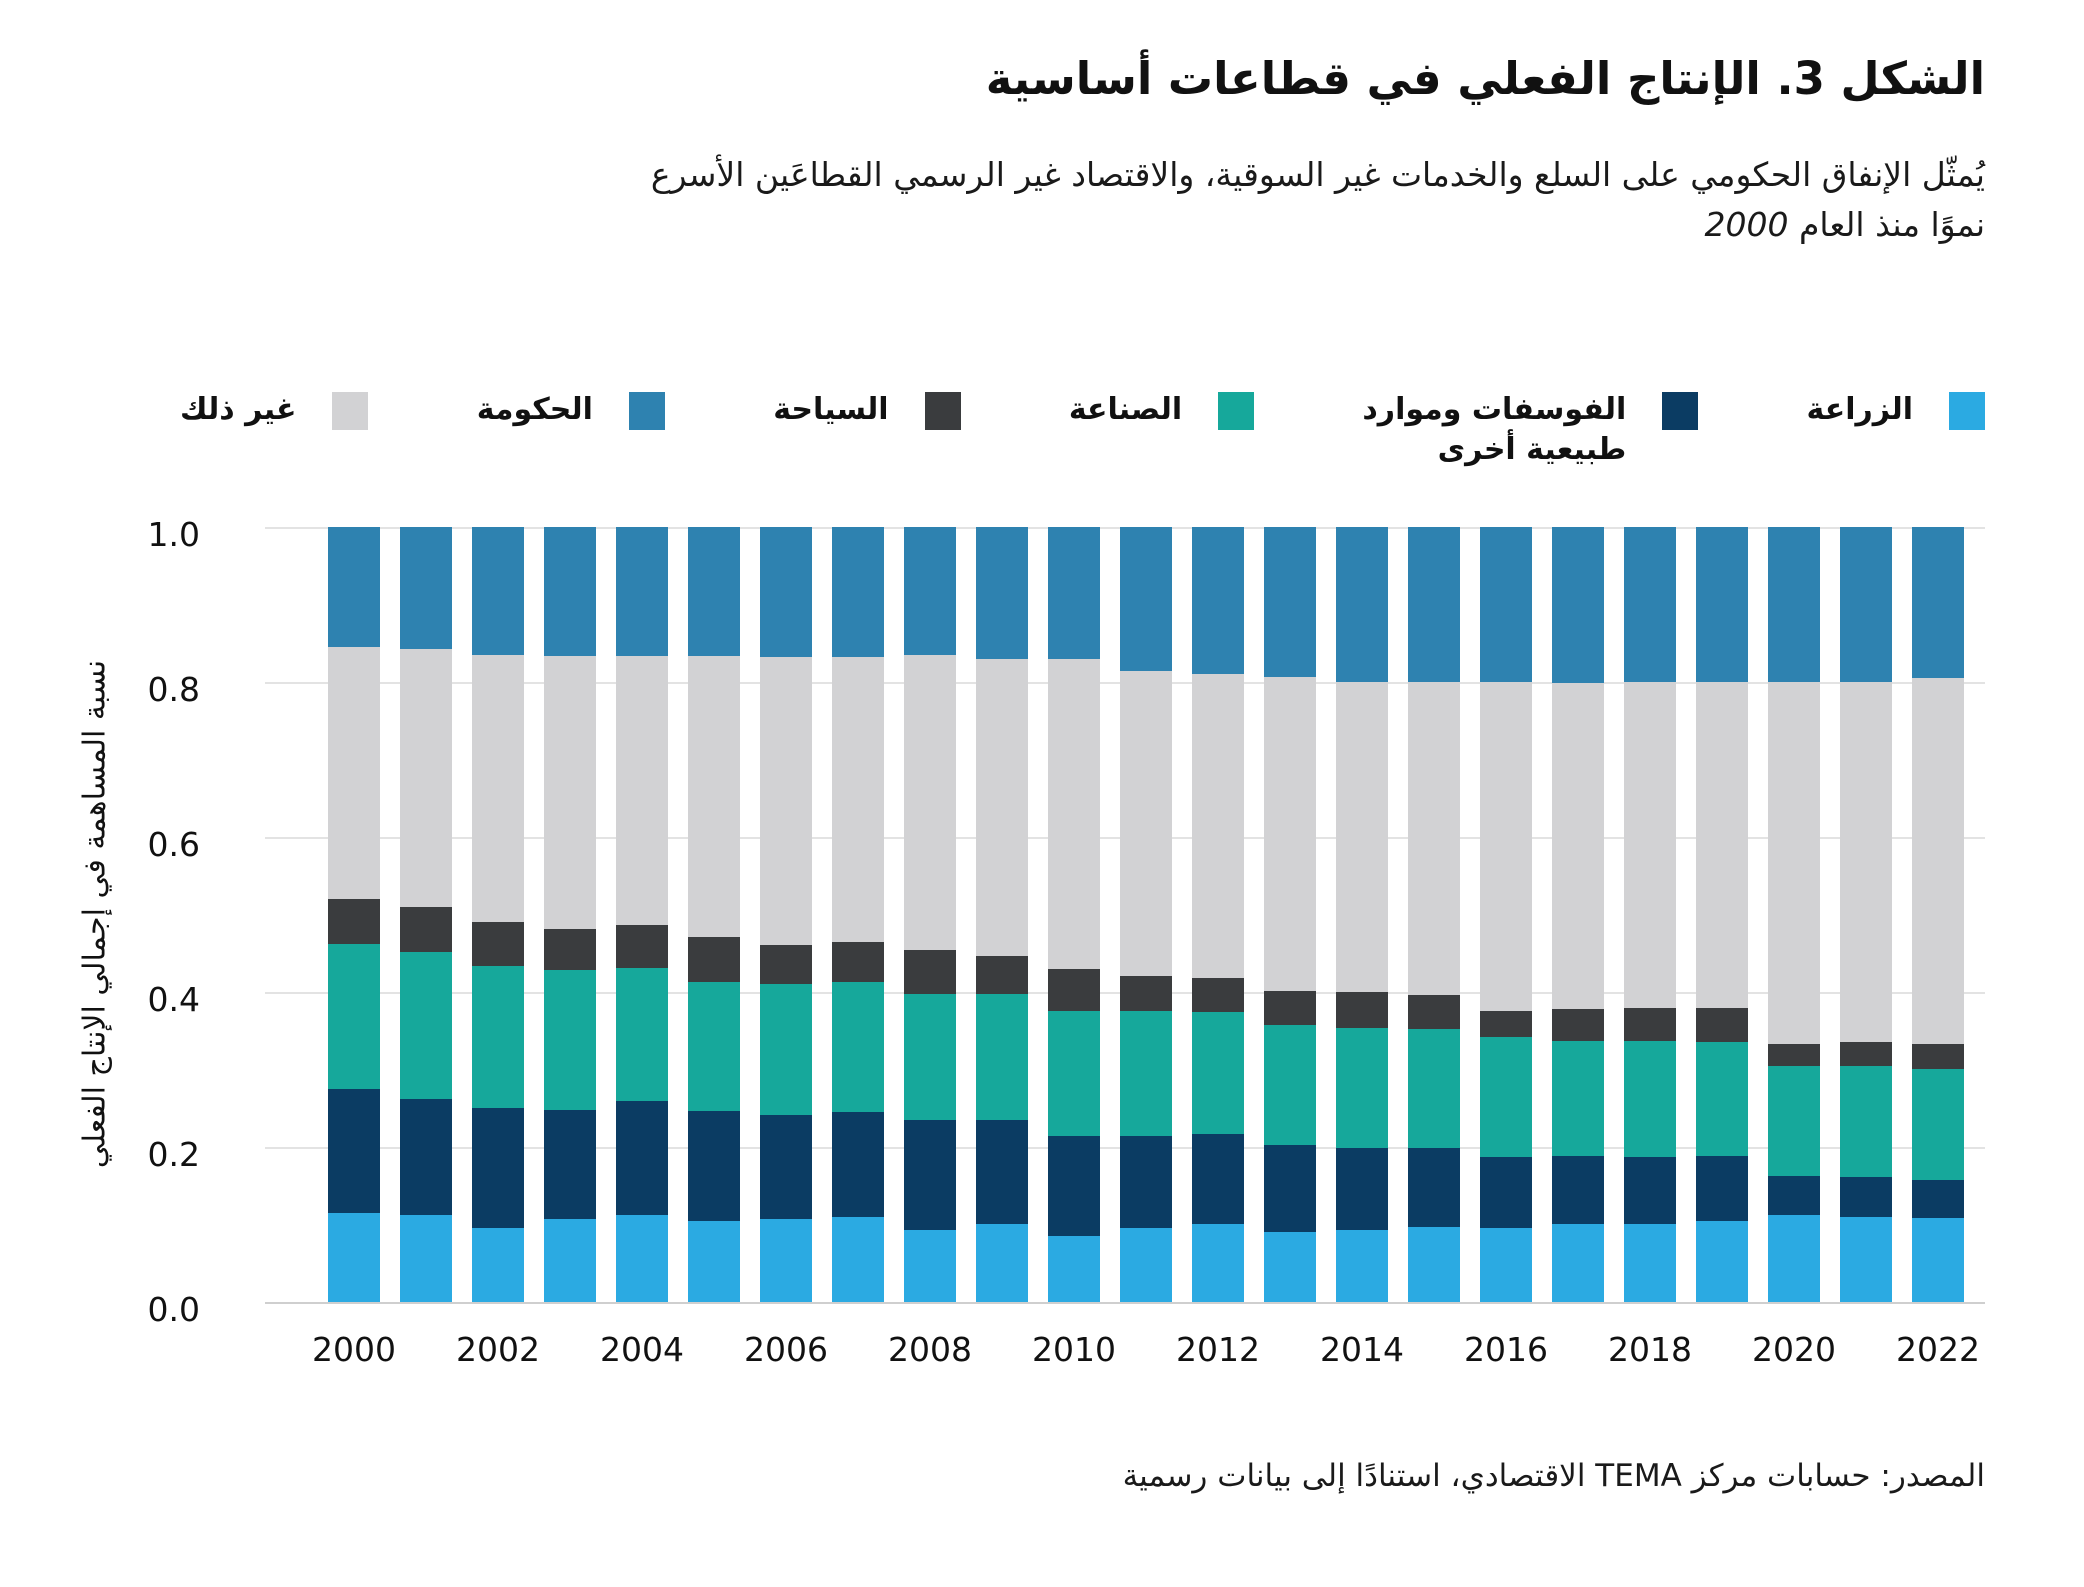  Describe the element at coordinates (354, 1349) in the screenshot. I see `x-tick-2000: 2000` at that location.